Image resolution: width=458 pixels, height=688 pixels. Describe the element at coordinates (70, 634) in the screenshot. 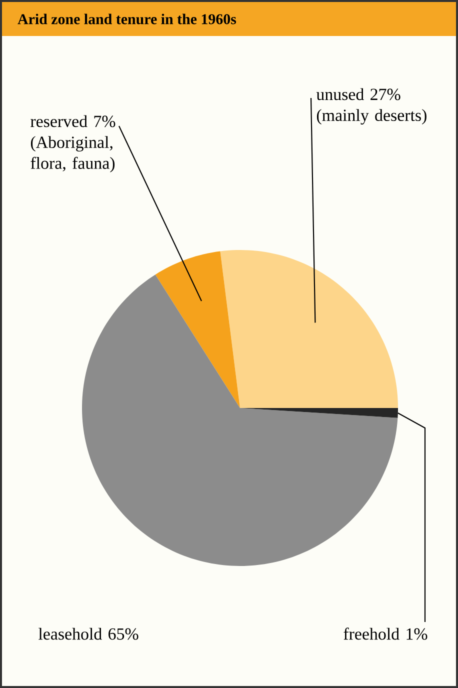

I see `slice-label: leasehold` at that location.